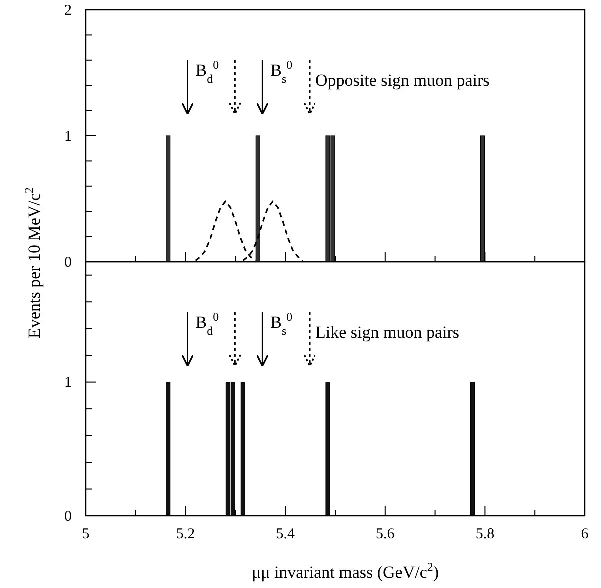  What do you see at coordinates (68, 10) in the screenshot?
I see `y-tick-label: 2` at bounding box center [68, 10].